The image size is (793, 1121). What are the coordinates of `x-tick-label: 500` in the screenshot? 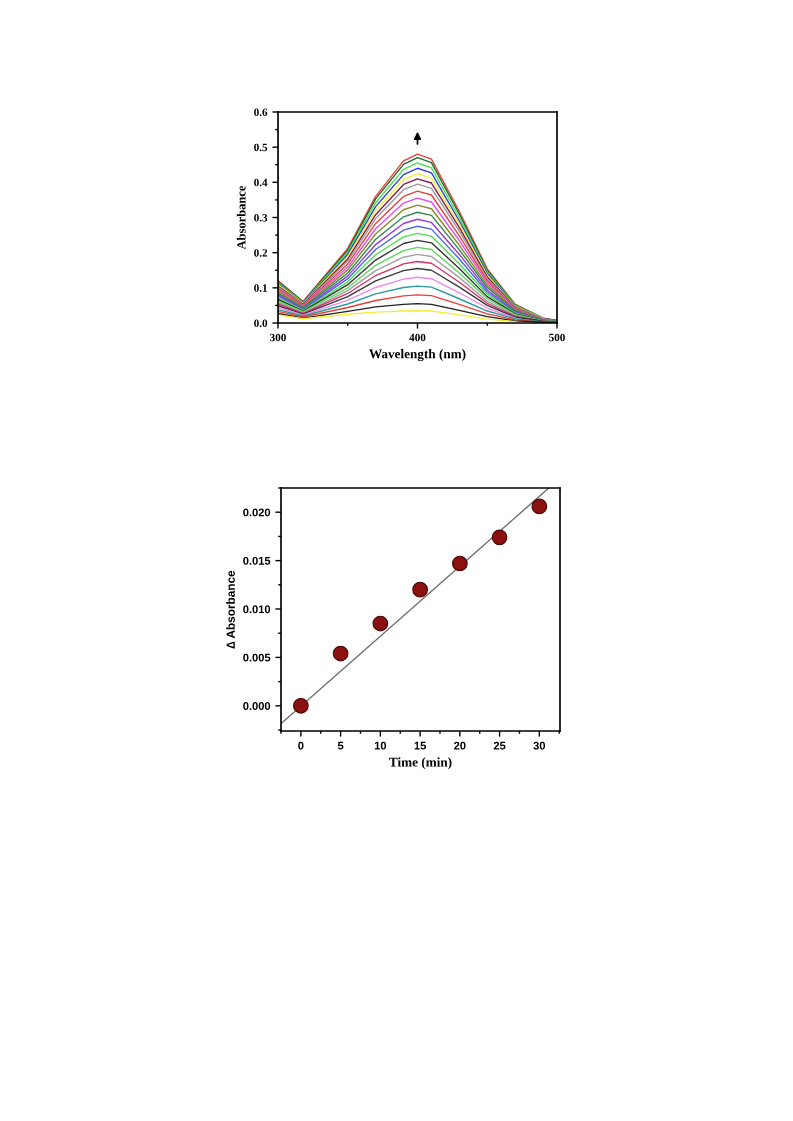 It's located at (557, 337).